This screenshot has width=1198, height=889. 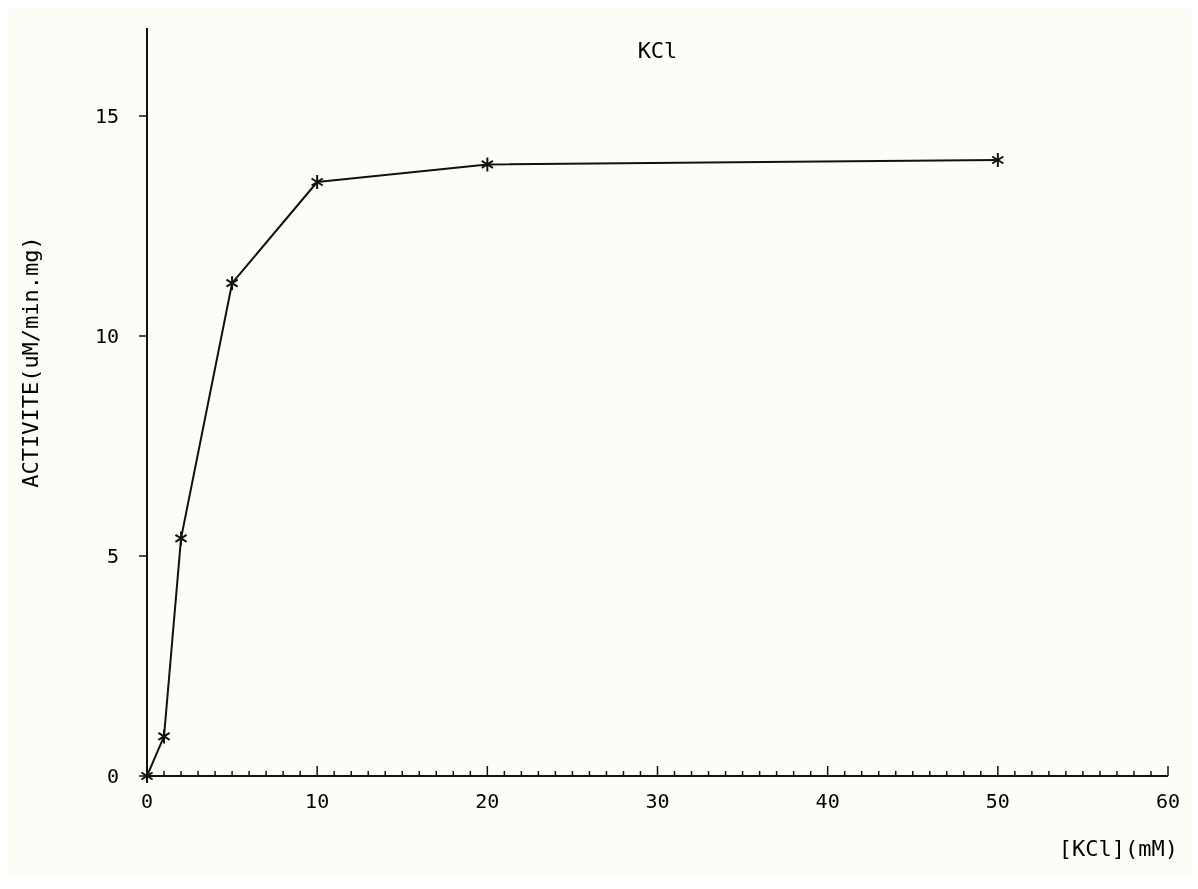 I want to click on x-tick-label: 30, so click(x=657, y=801).